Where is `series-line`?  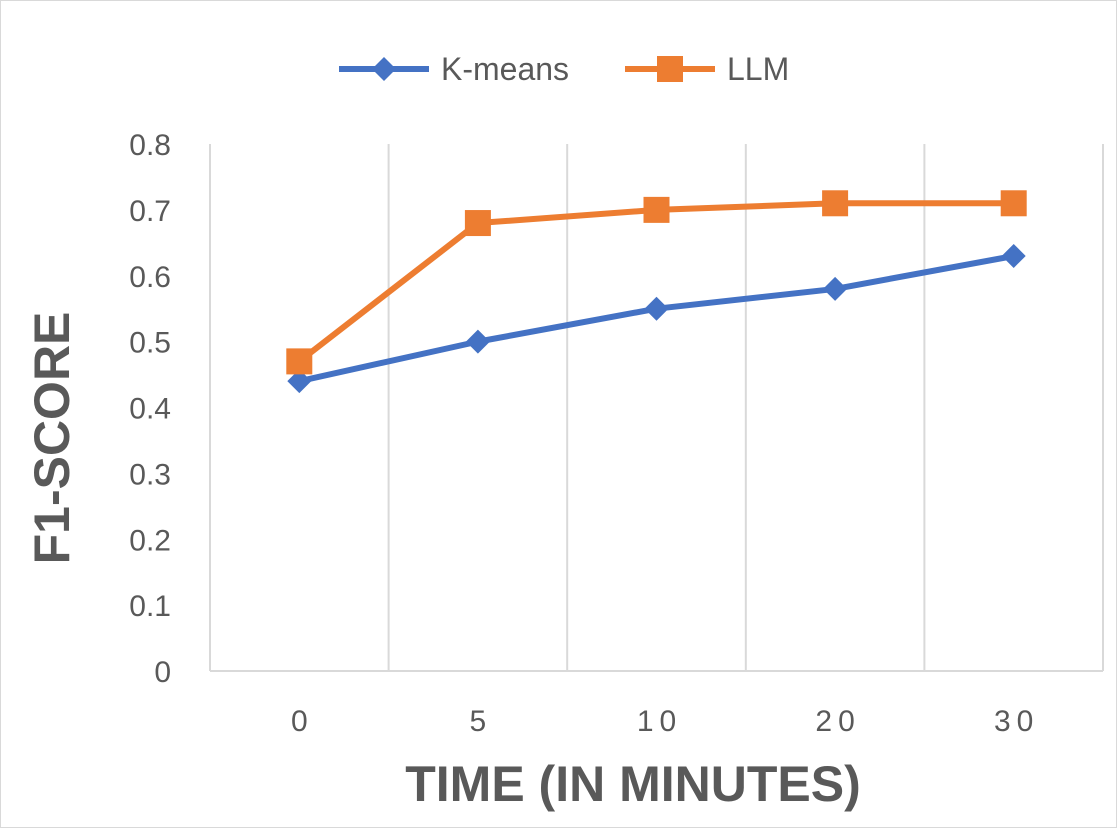 series-line is located at coordinates (655, 282).